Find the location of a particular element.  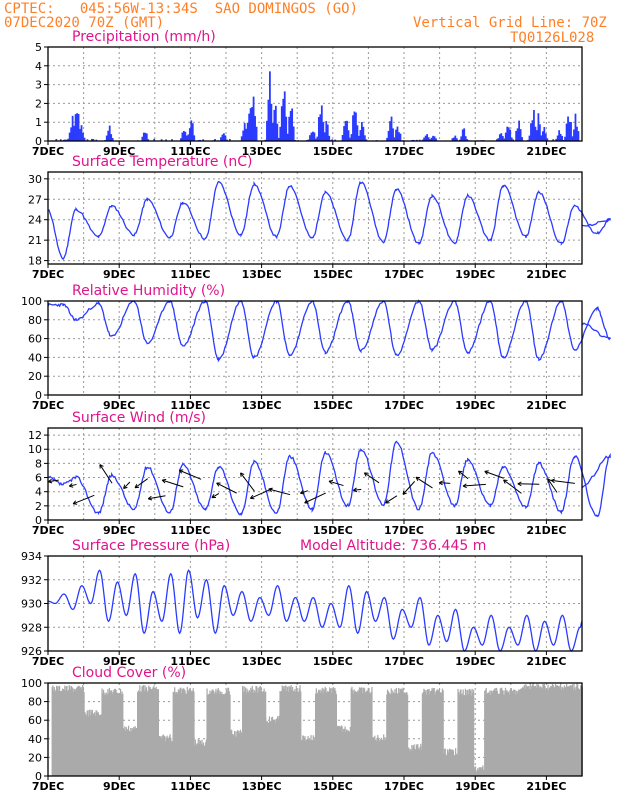

y-tick-label: 0 is located at coordinates (38, 776).